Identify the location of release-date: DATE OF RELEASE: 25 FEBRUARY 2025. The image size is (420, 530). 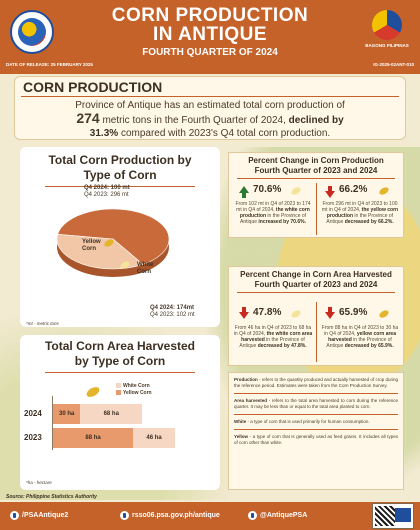
(49, 64).